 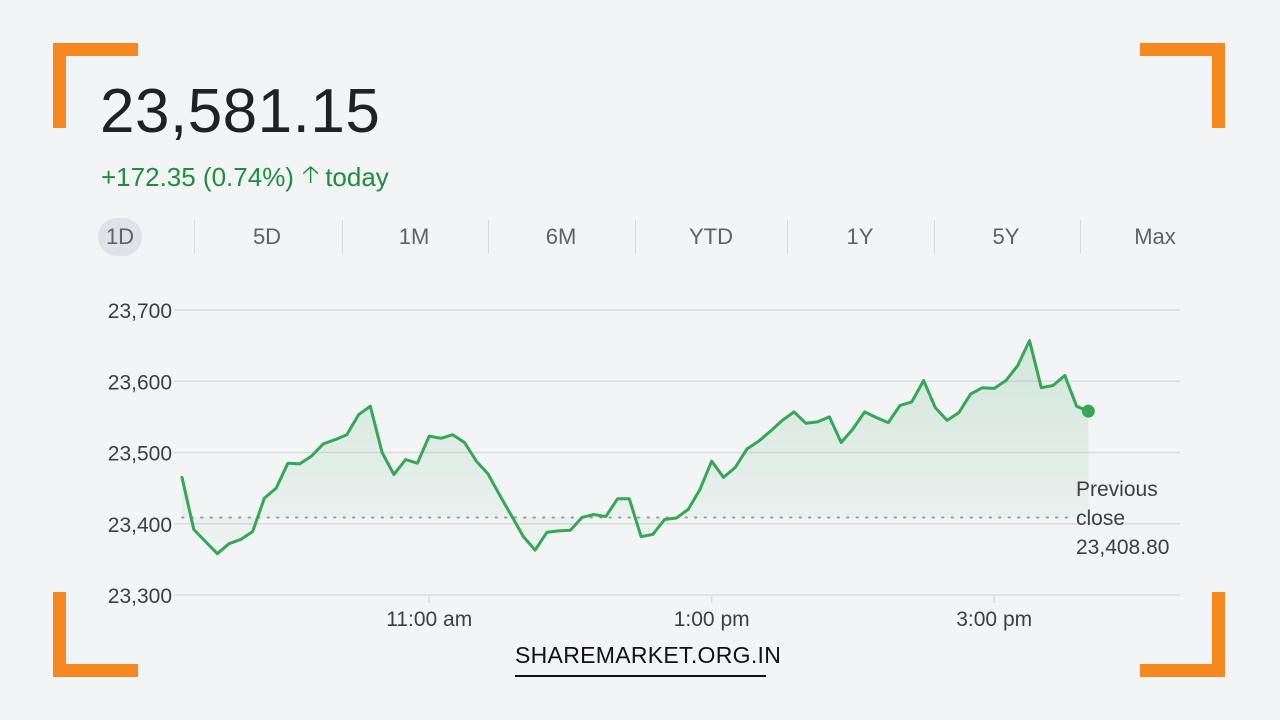 I want to click on y-tick-label: 23,700, so click(x=140, y=311).